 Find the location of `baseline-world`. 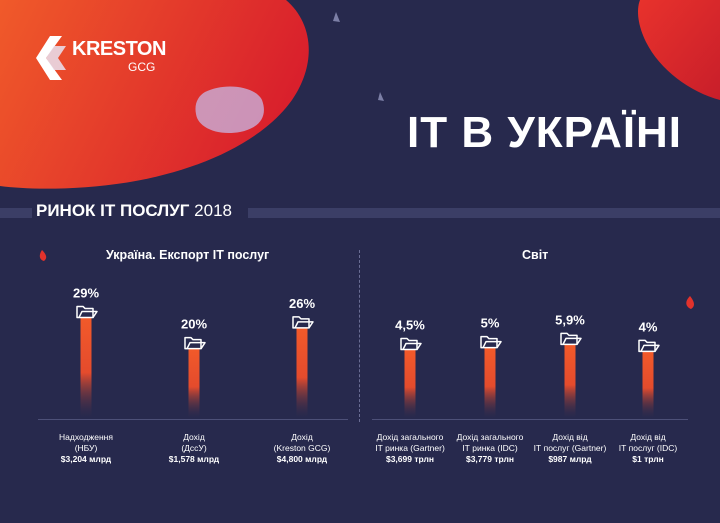

baseline-world is located at coordinates (530, 419).